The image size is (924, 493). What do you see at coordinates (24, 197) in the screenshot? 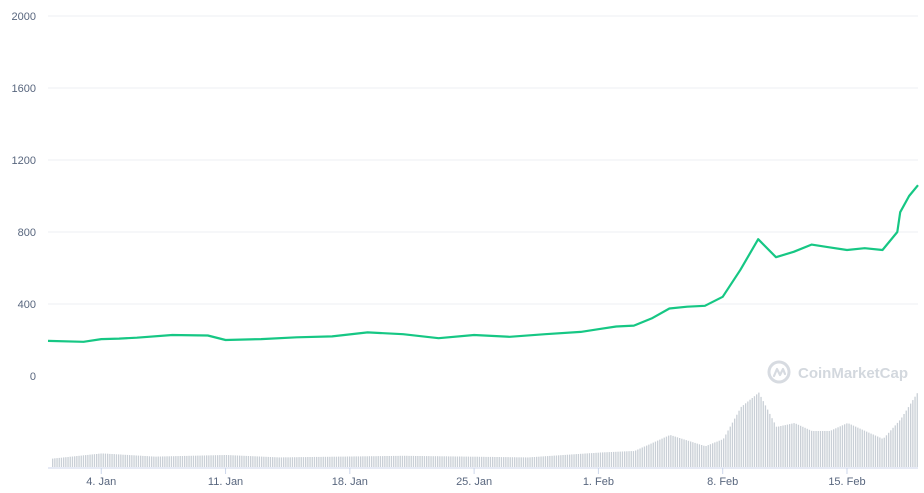
I see `y-axis-labels: 0 400 800 1200 1600 2000` at bounding box center [24, 197].